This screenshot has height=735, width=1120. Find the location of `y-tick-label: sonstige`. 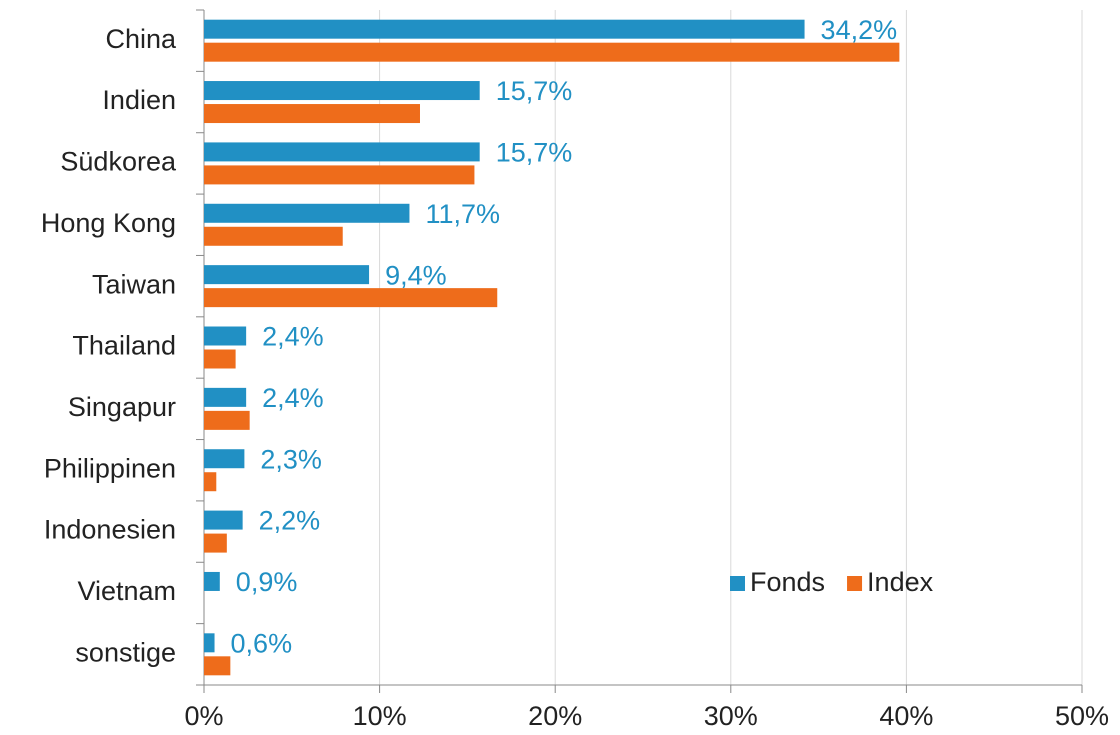

y-tick-label: sonstige is located at coordinates (125, 652).